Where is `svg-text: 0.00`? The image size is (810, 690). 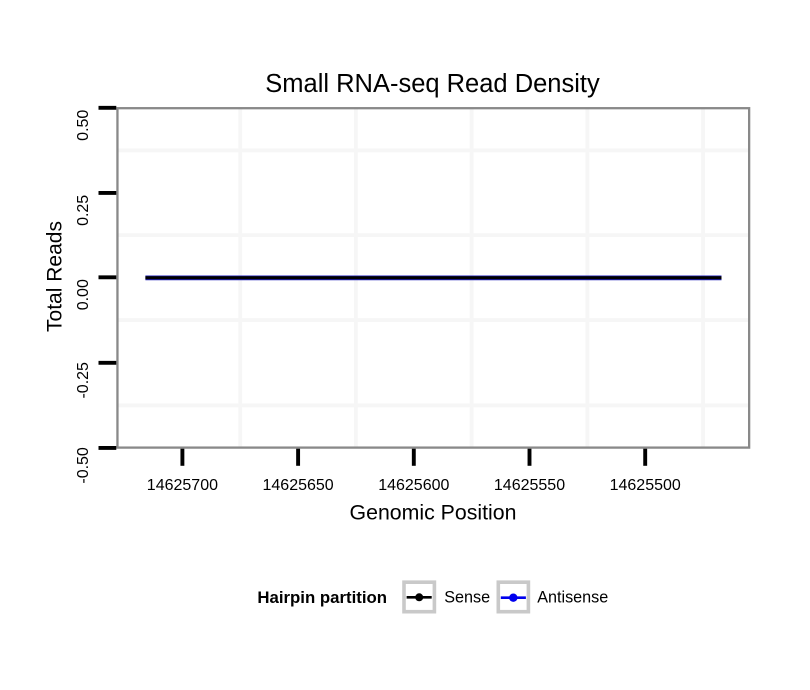
svg-text: 0.00 is located at coordinates (83, 294).